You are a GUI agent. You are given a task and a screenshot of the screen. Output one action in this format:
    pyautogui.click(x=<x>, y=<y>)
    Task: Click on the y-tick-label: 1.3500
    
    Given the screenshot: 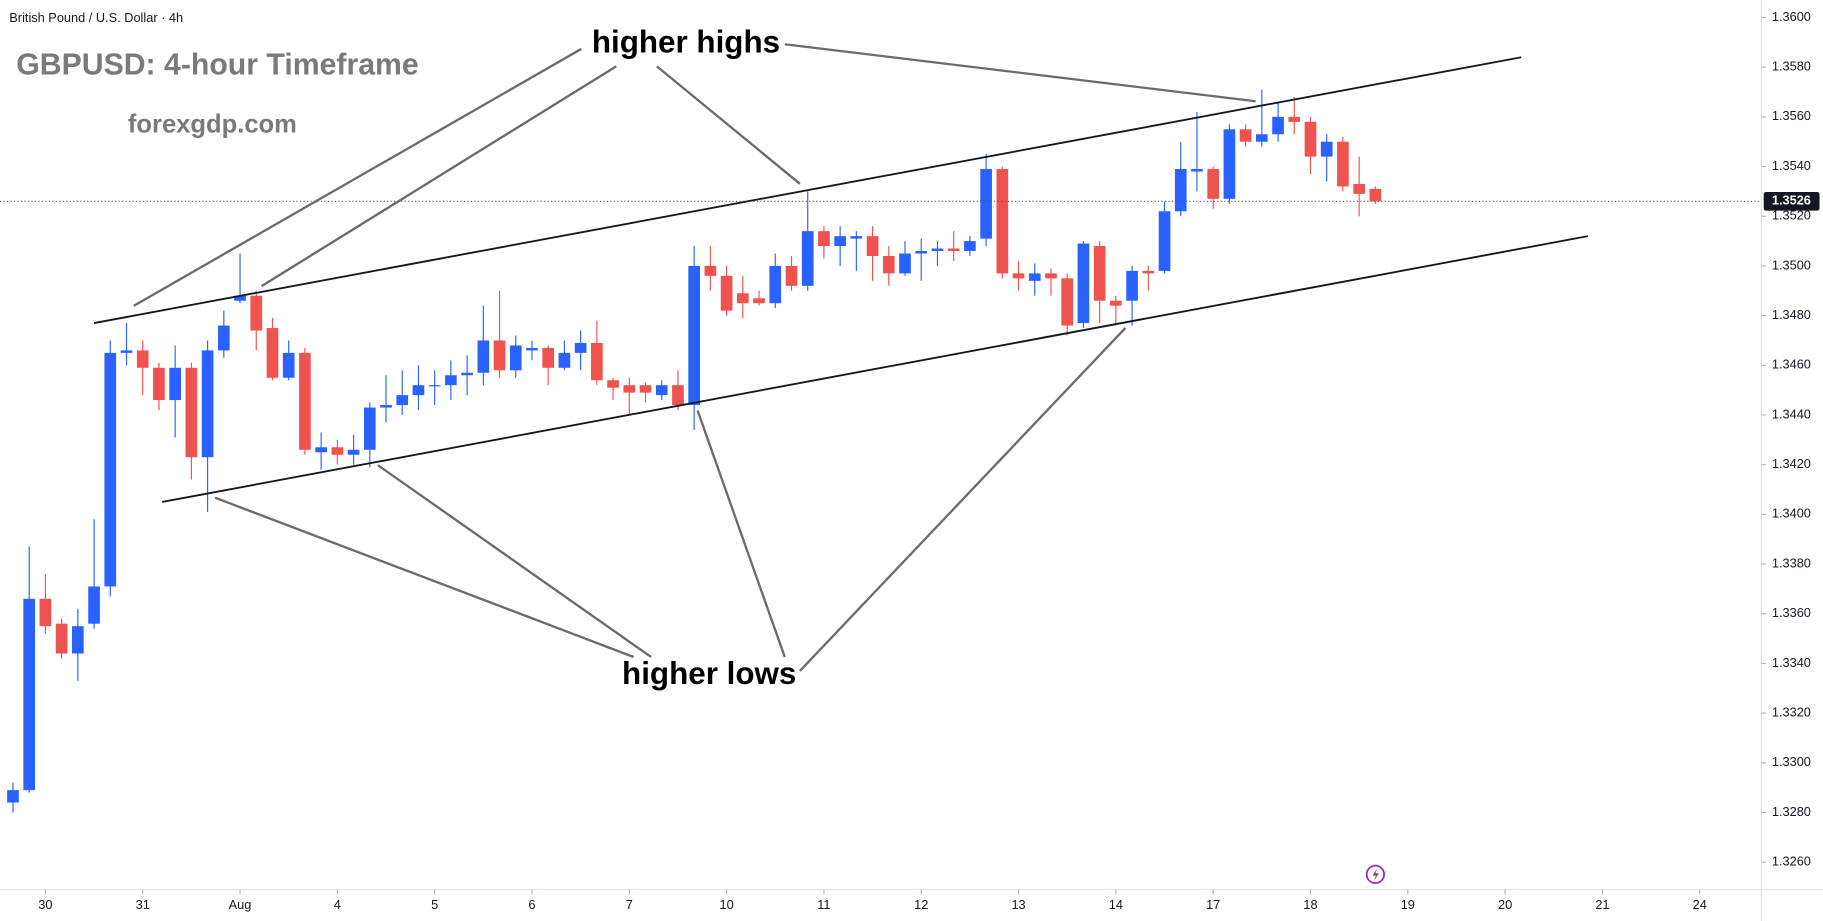 What is the action you would take?
    pyautogui.click(x=1791, y=264)
    